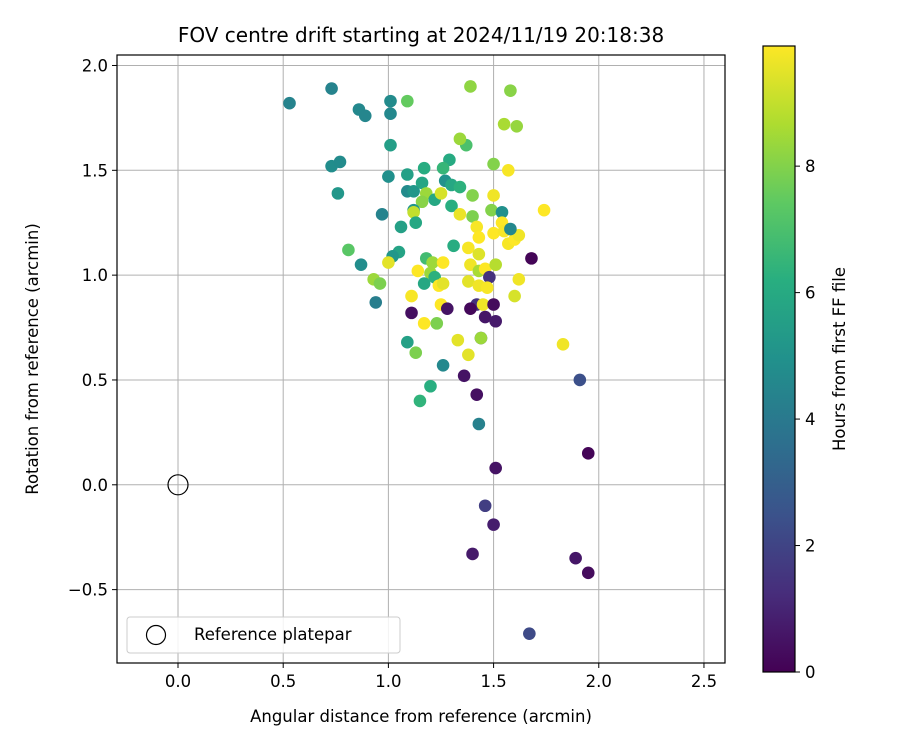  What do you see at coordinates (810, 546) in the screenshot?
I see `colorbar-tick-label: 2` at bounding box center [810, 546].